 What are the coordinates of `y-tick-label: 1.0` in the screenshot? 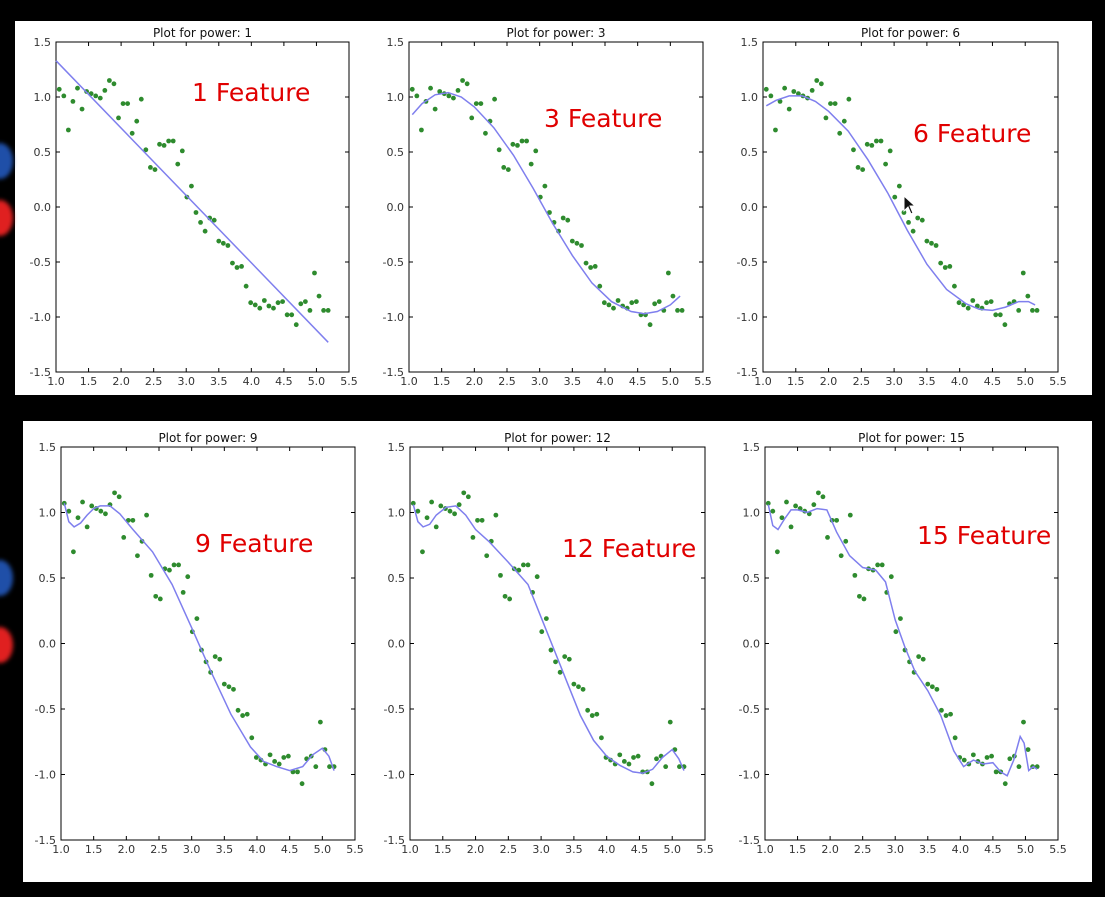 It's located at (750, 97).